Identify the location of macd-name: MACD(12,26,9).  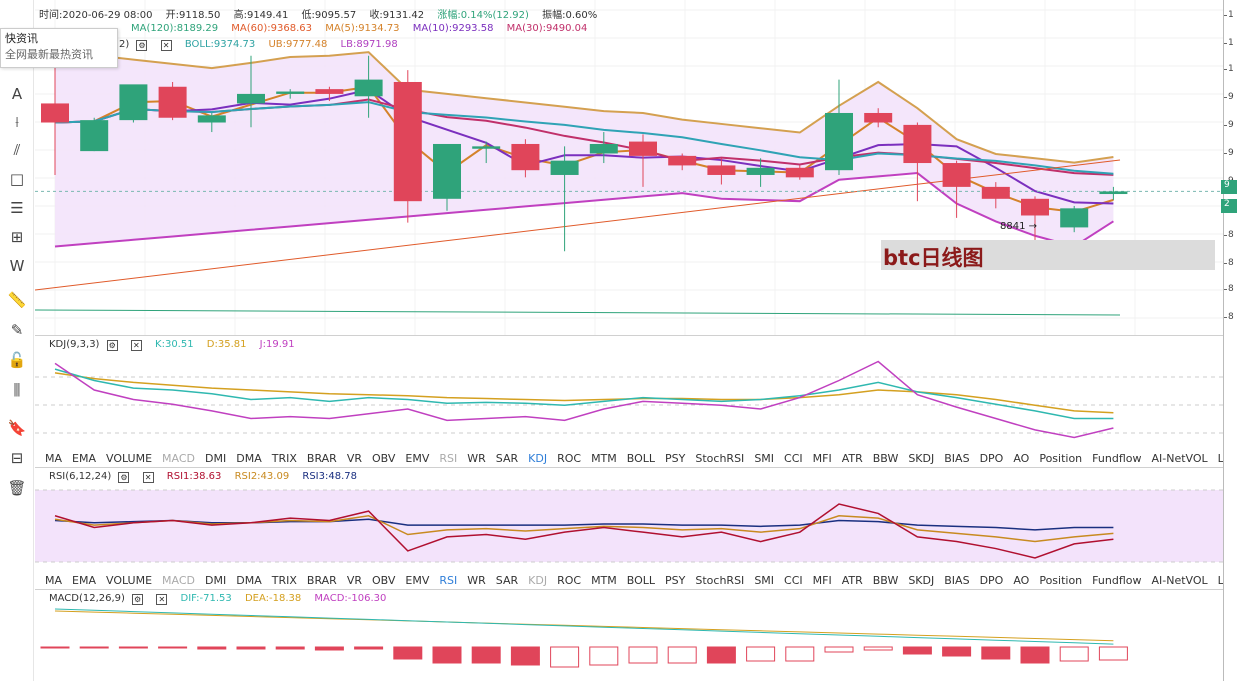
(87, 598).